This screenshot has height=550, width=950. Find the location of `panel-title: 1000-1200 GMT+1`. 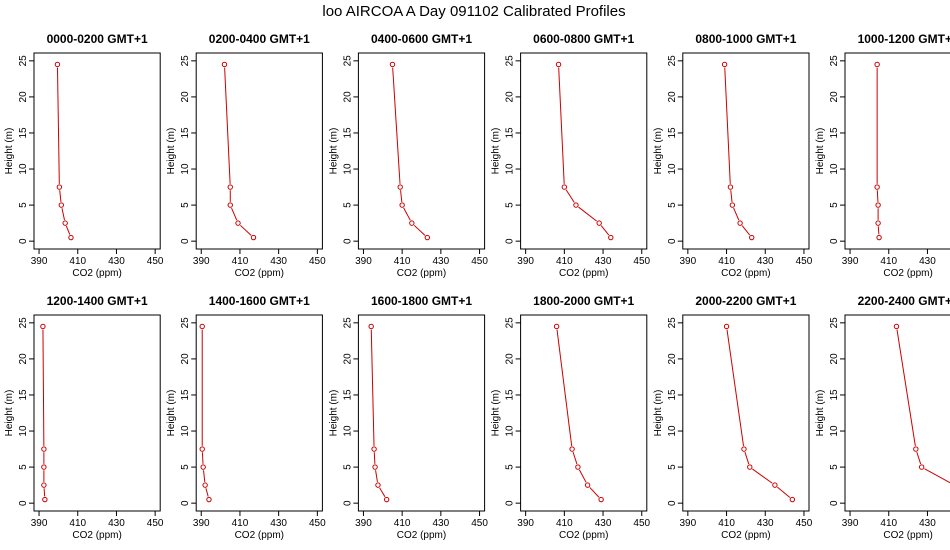

panel-title: 1000-1200 GMT+1 is located at coordinates (904, 39).